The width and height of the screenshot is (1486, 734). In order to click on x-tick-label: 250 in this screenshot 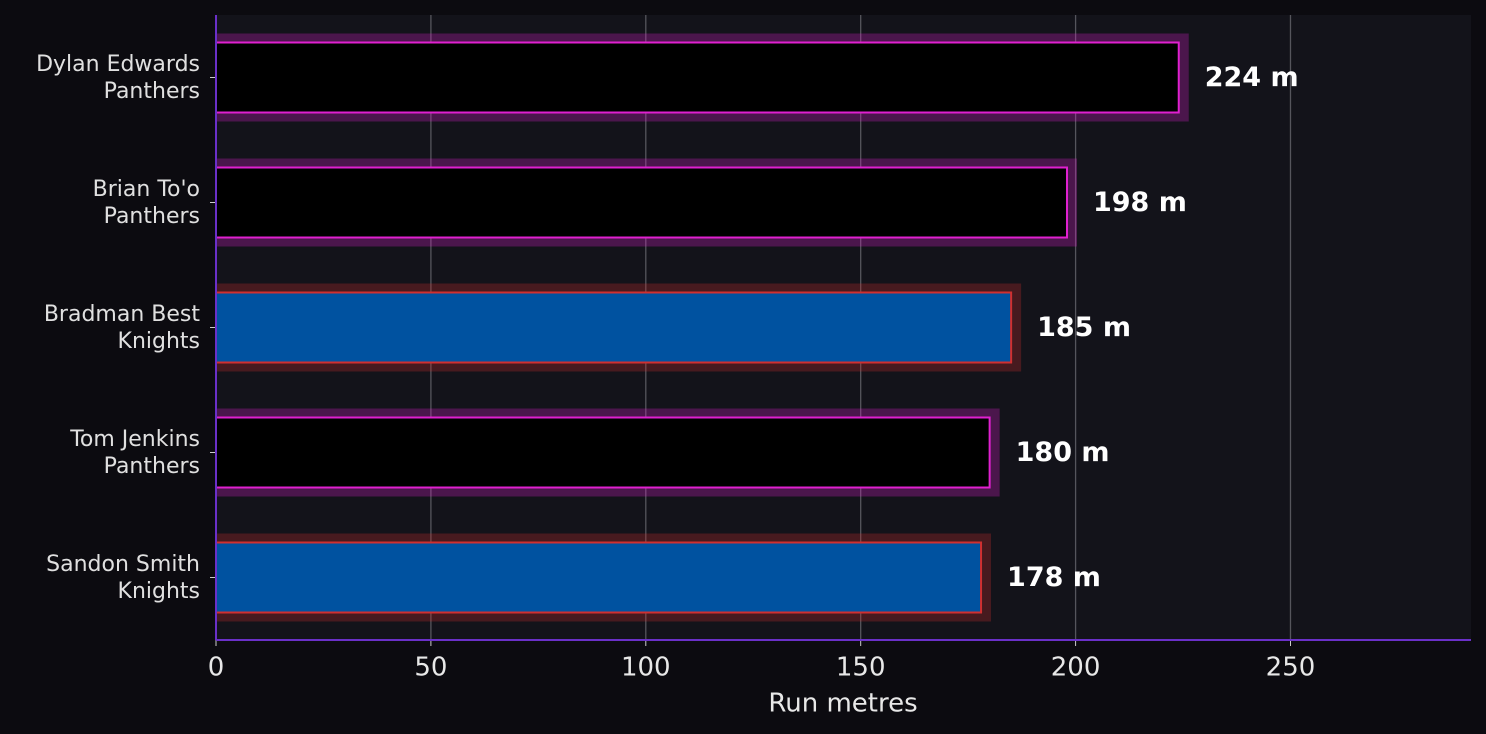, I will do `click(1291, 668)`.